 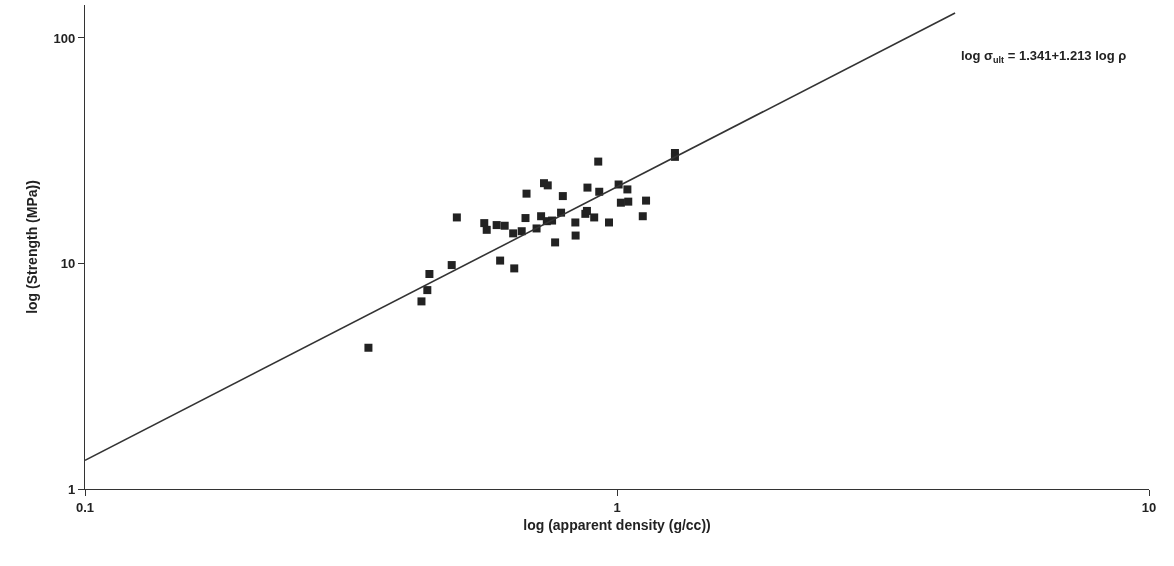 I want to click on x-tick-label: 10, so click(x=1149, y=507).